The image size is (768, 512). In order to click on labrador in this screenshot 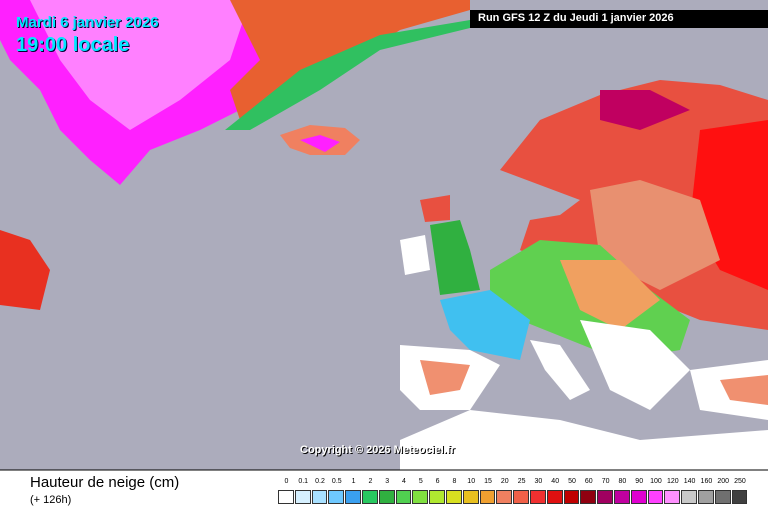, I will do `click(25, 270)`.